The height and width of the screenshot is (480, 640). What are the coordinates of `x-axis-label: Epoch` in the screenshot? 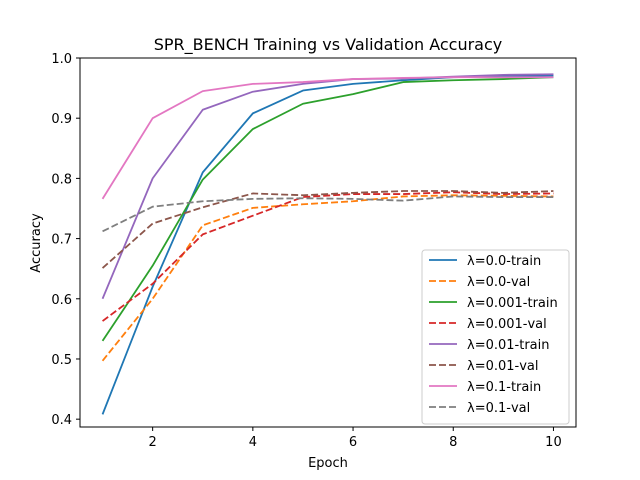 It's located at (328, 463).